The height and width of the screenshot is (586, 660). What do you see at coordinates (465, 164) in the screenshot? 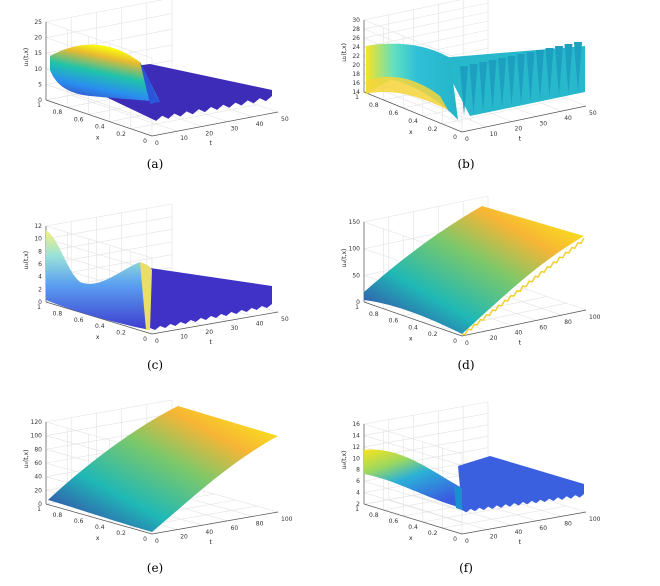
I see `panel-caption: (b)` at bounding box center [465, 164].